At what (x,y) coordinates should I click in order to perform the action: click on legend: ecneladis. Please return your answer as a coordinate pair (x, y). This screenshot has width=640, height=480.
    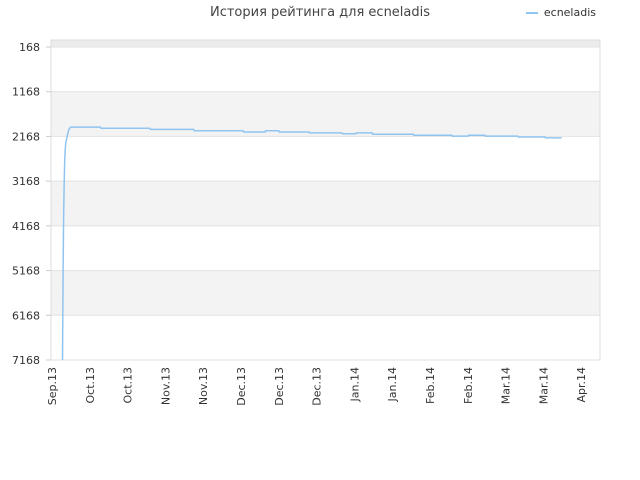
    Looking at the image, I should click on (560, 12).